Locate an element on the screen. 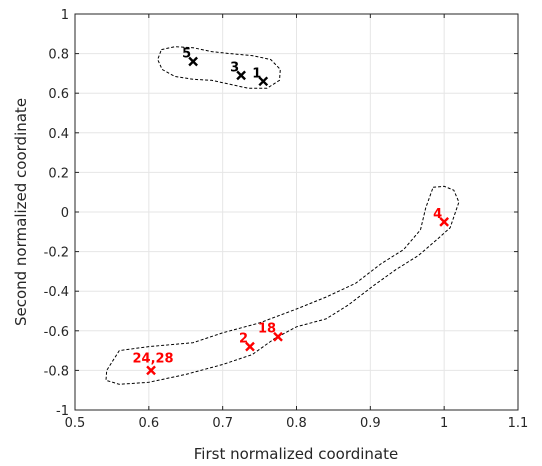  y-tick-label: -0.6 is located at coordinates (56, 332).